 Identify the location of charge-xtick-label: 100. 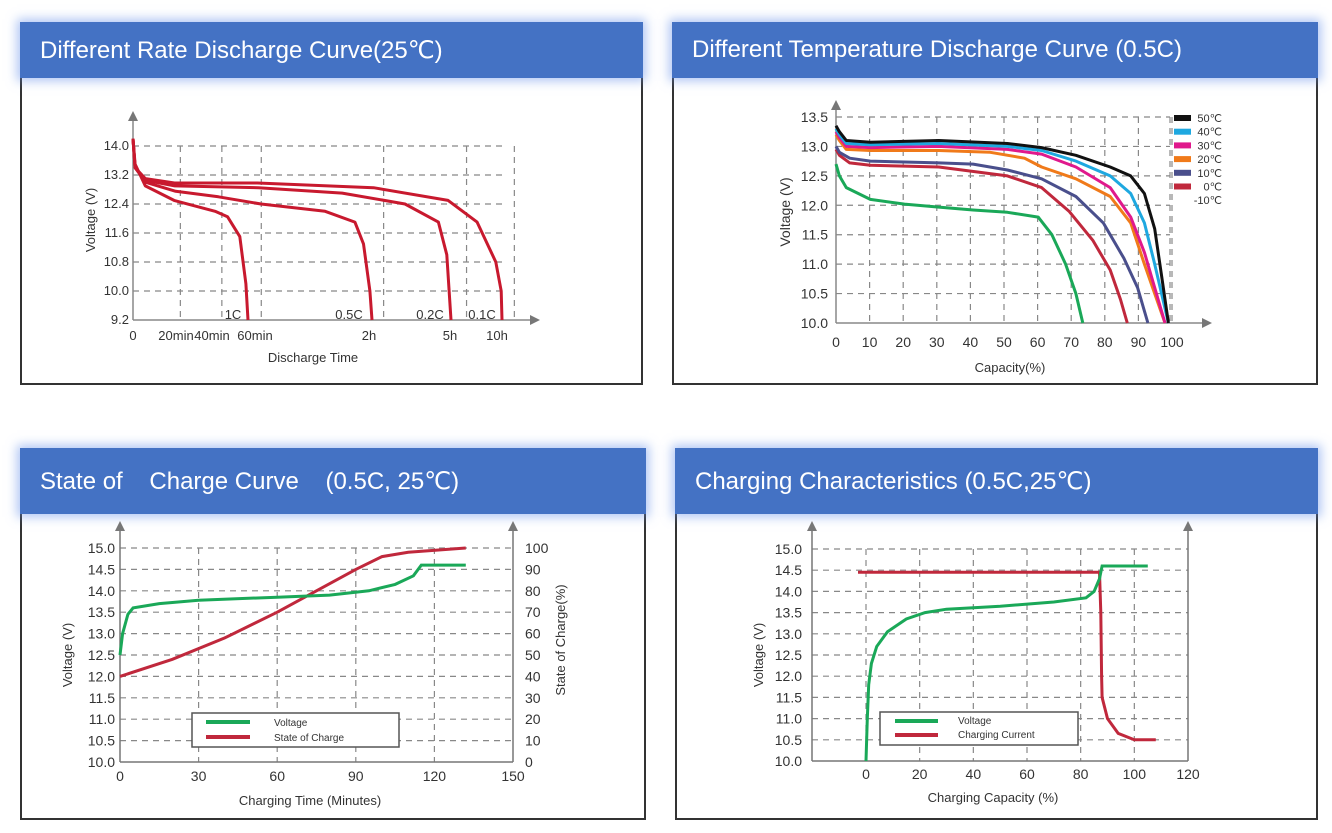
(1135, 774).